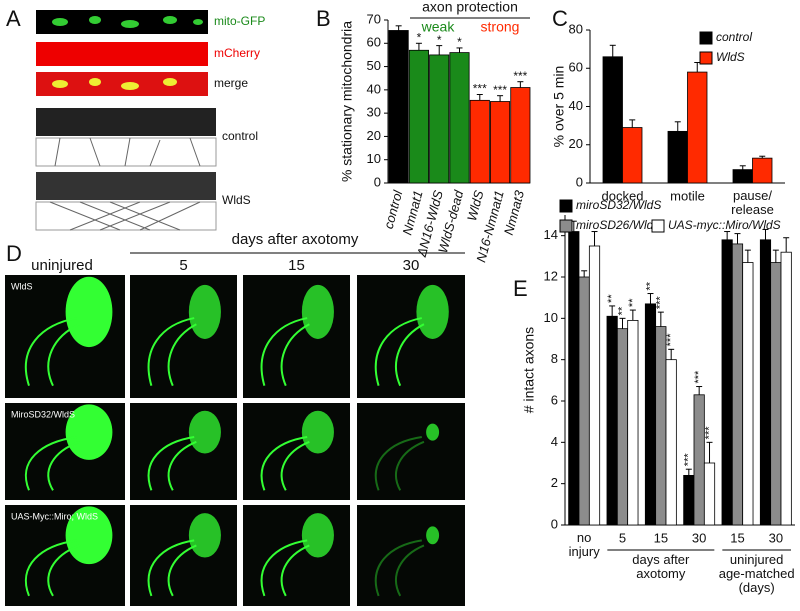 The width and height of the screenshot is (800, 611). Describe the element at coordinates (559, 107) in the screenshot. I see `y-axis-label: % over 5 min` at that location.